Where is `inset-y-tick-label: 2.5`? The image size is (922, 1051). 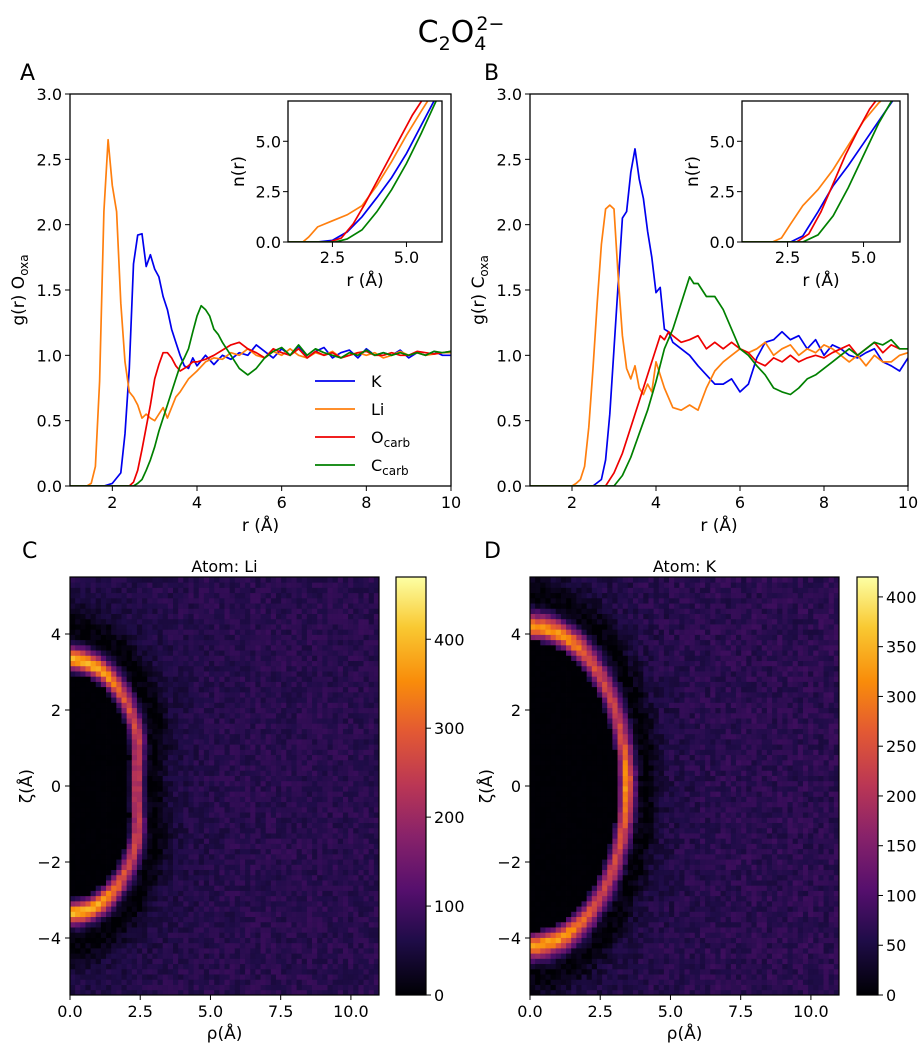
inset-y-tick-label: 2.5 is located at coordinates (268, 192).